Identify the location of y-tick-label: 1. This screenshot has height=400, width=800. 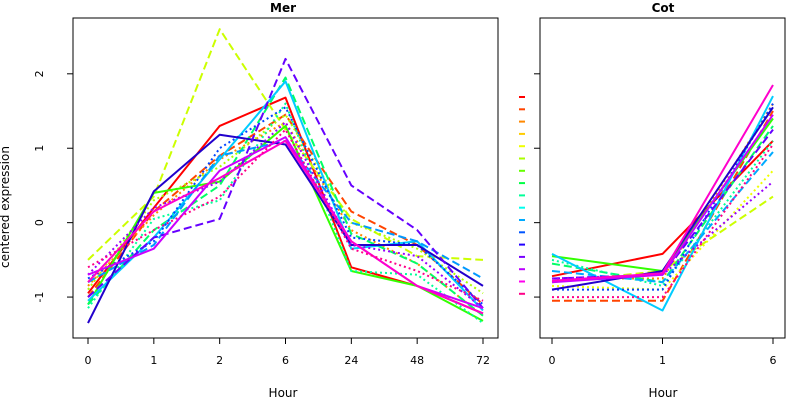
(39, 148).